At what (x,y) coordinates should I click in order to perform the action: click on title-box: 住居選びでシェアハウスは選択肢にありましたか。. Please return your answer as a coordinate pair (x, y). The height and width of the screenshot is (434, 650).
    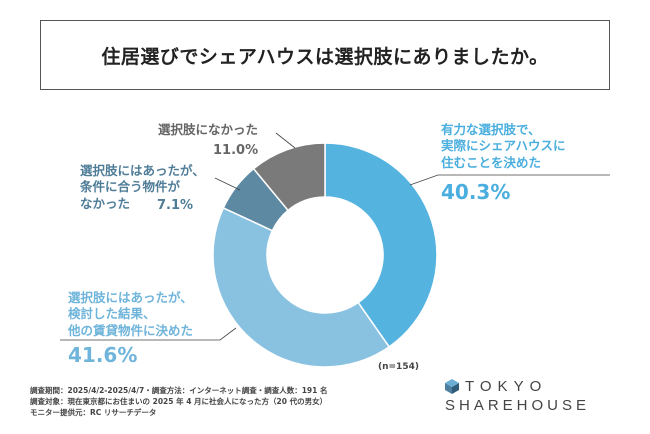
    Looking at the image, I should click on (325, 55).